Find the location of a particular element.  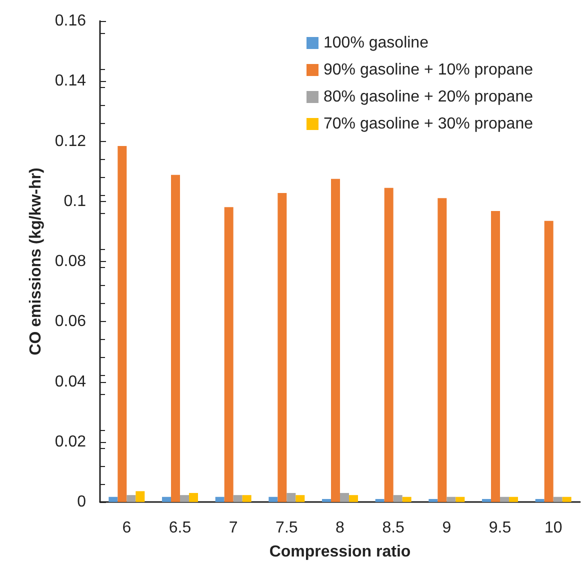

x-tick-label: 7 is located at coordinates (233, 528).